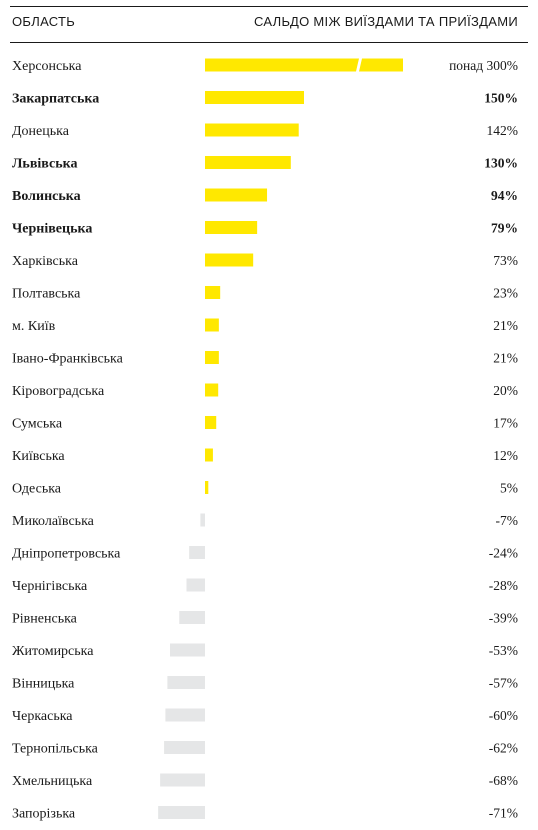  I want to click on chart-row: Житомирська -53%, so click(265, 651).